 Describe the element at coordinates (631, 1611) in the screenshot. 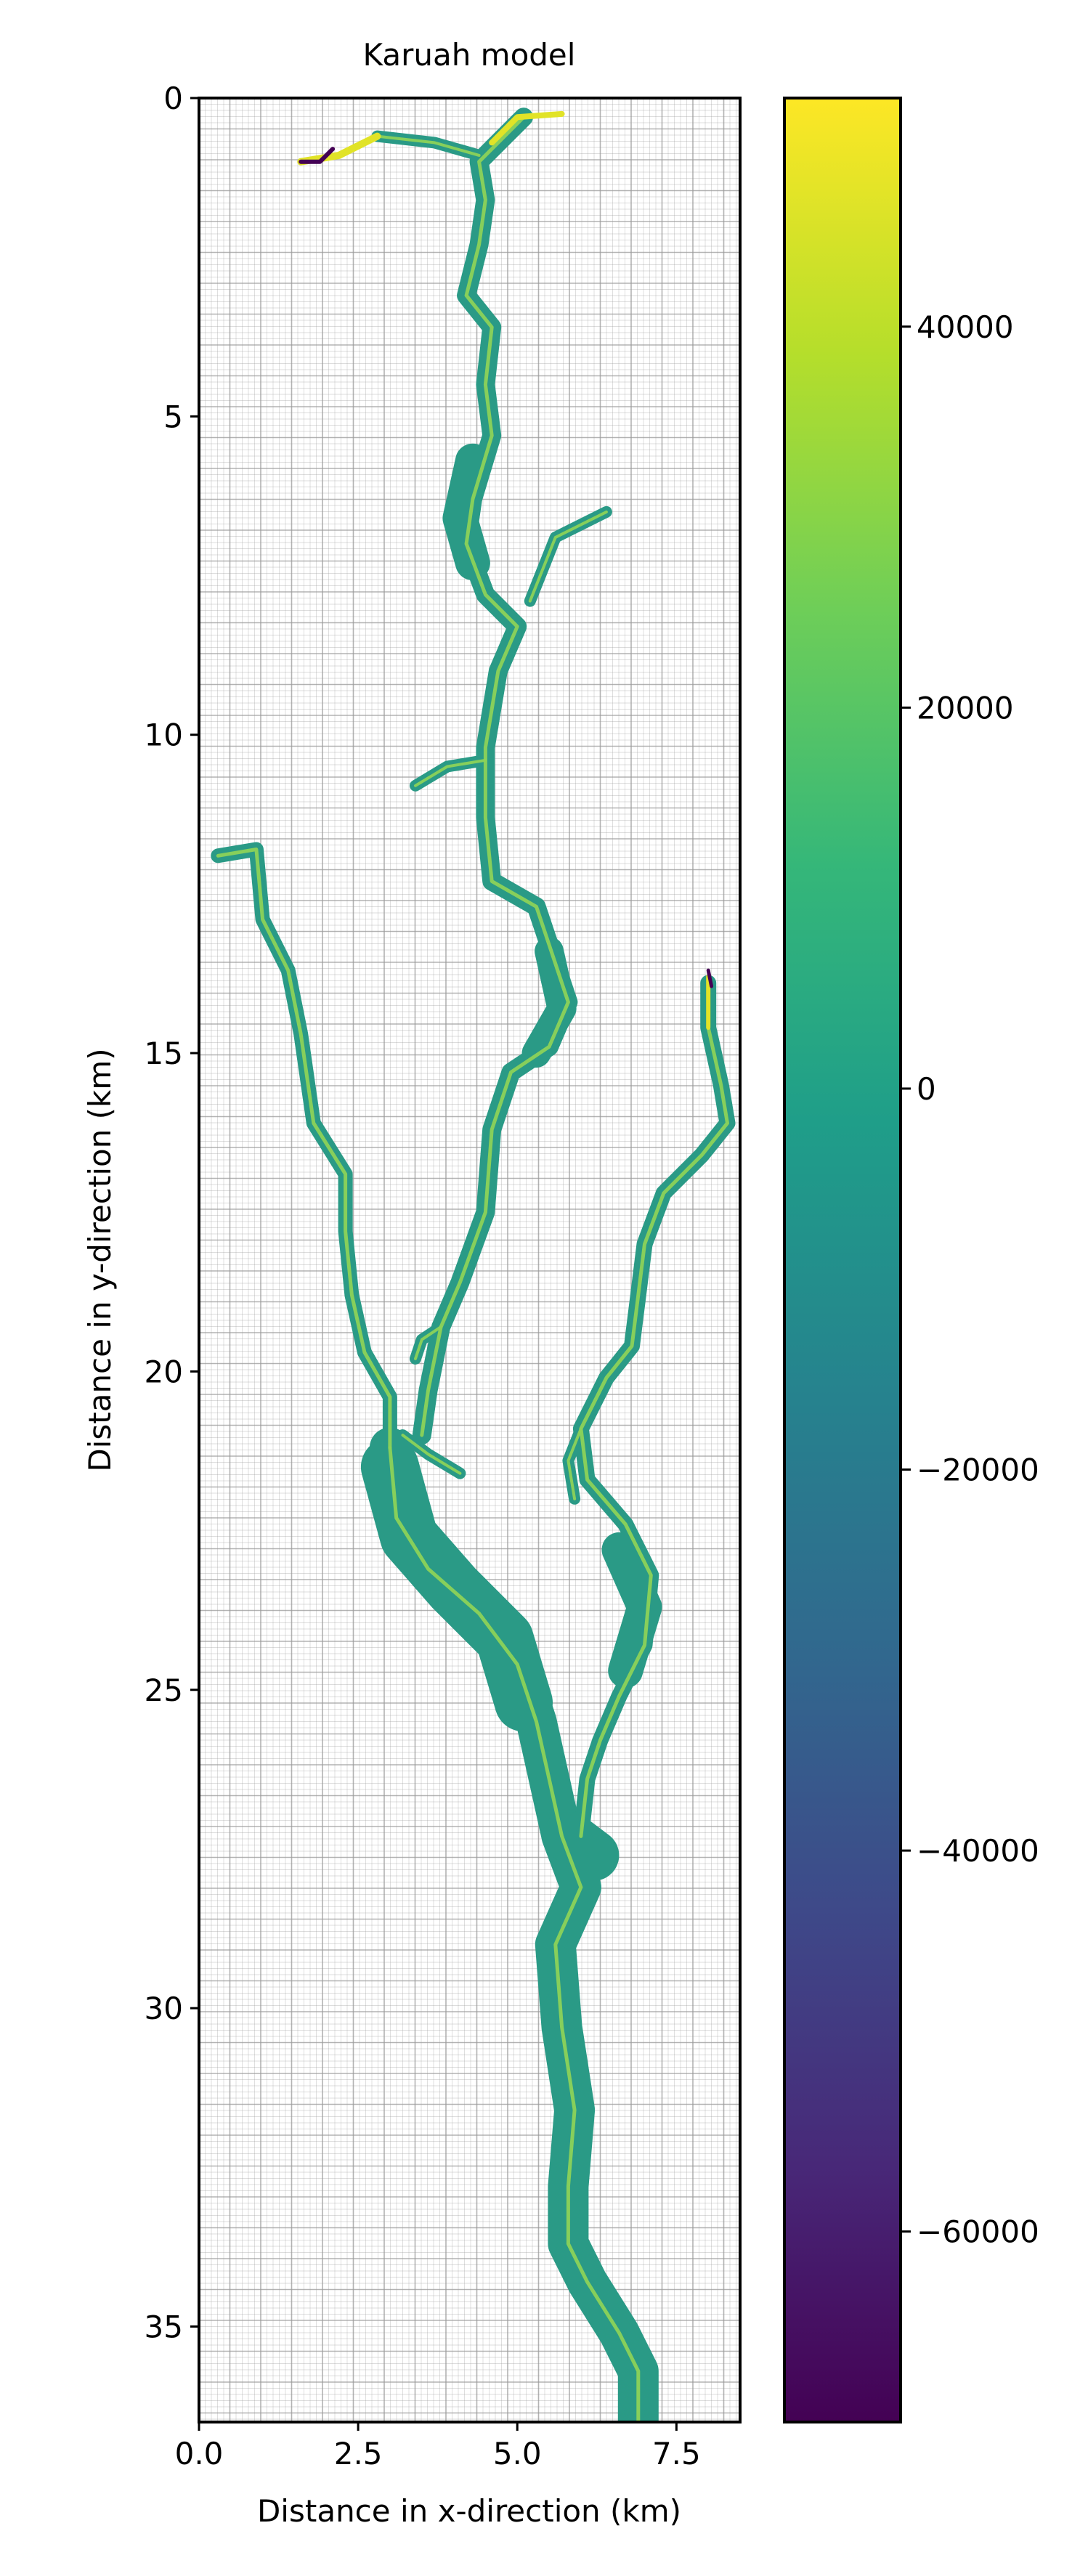

I see `channel-east-pool` at that location.